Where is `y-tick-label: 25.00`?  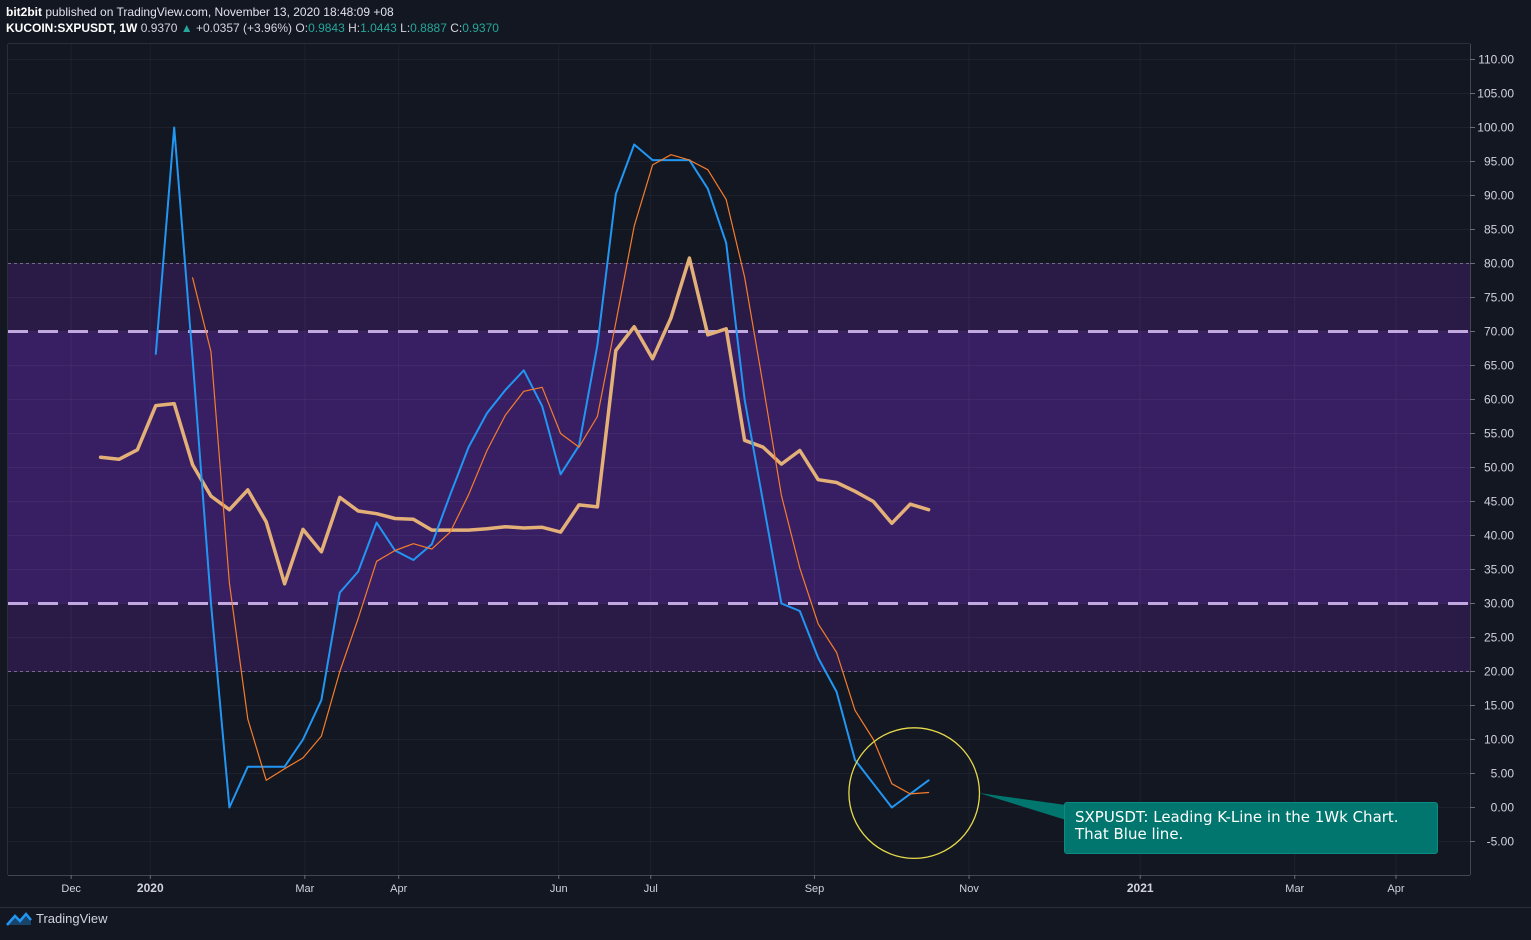 y-tick-label: 25.00 is located at coordinates (1499, 638).